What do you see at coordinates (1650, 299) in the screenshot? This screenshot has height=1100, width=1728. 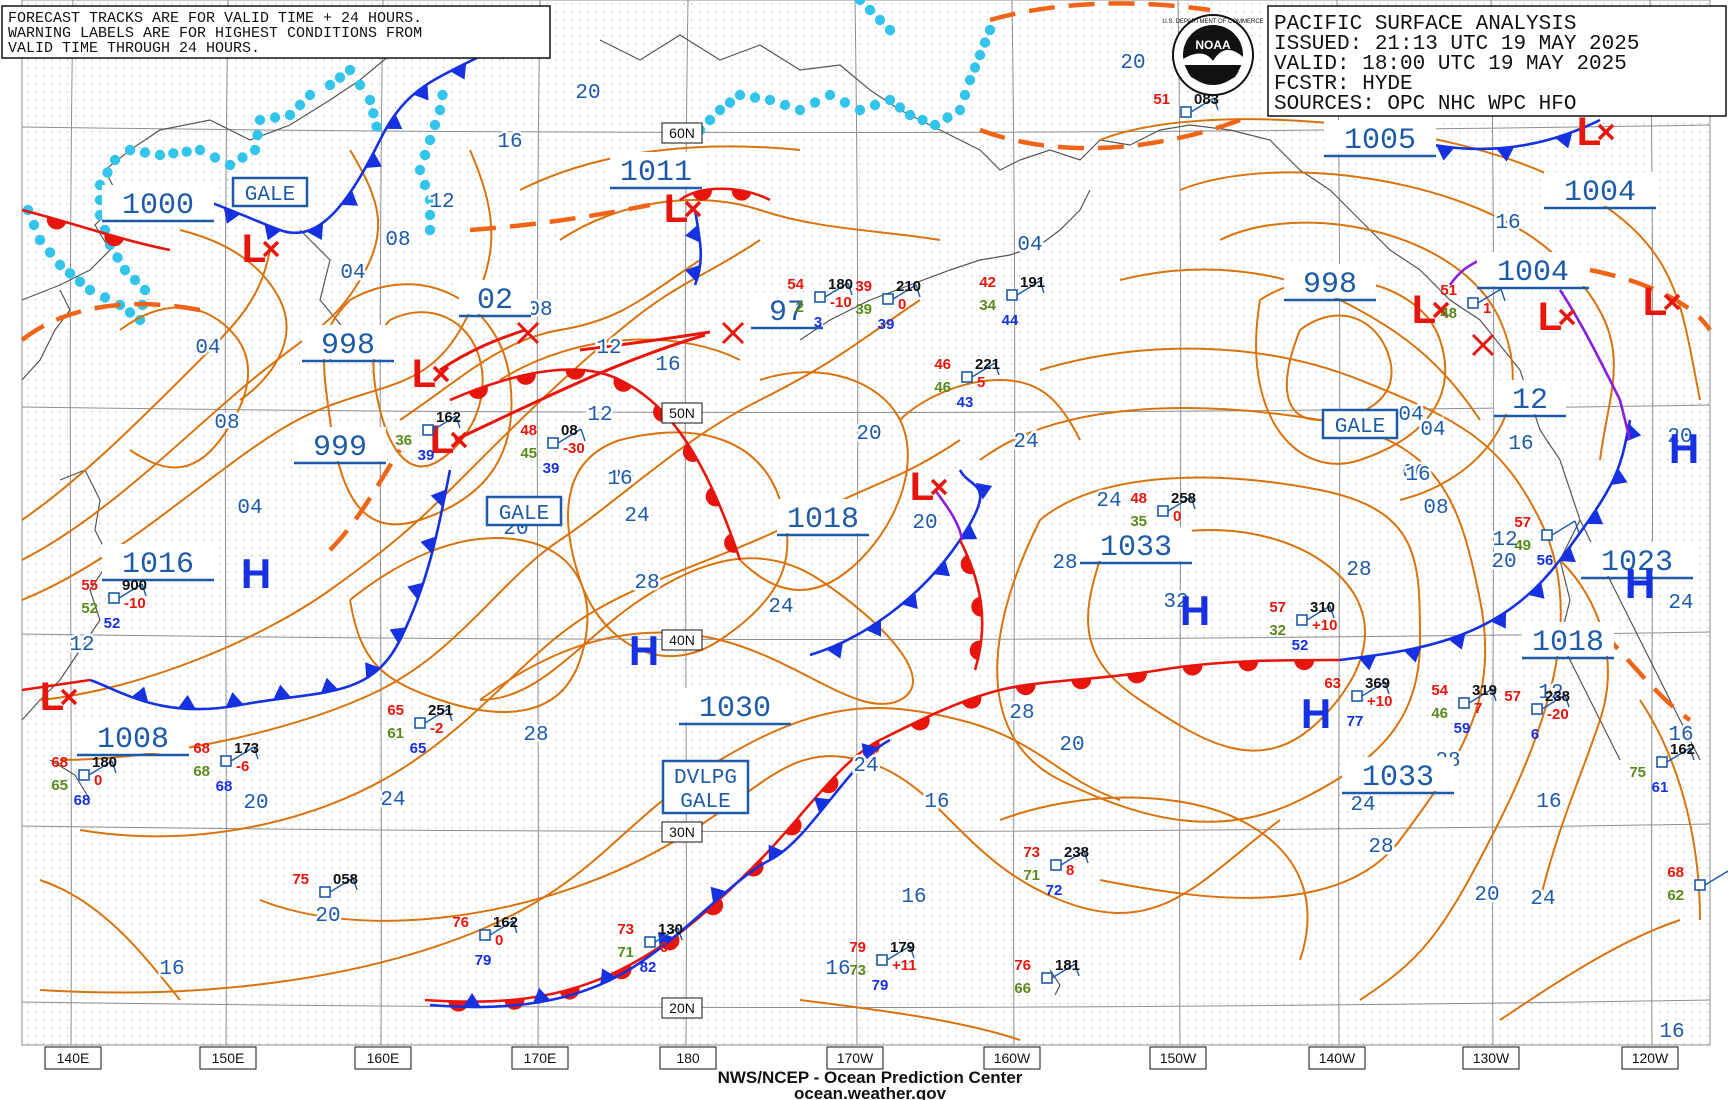 I see `trough` at bounding box center [1650, 299].